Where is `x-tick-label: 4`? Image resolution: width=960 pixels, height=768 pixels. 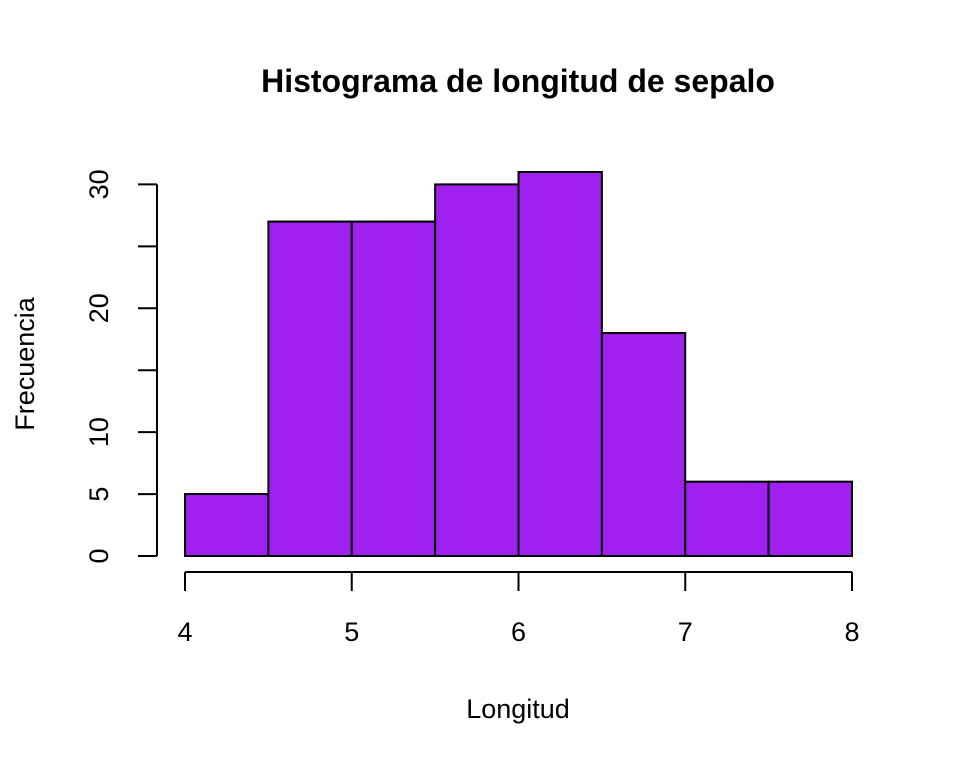
x-tick-label: 4 is located at coordinates (184, 632).